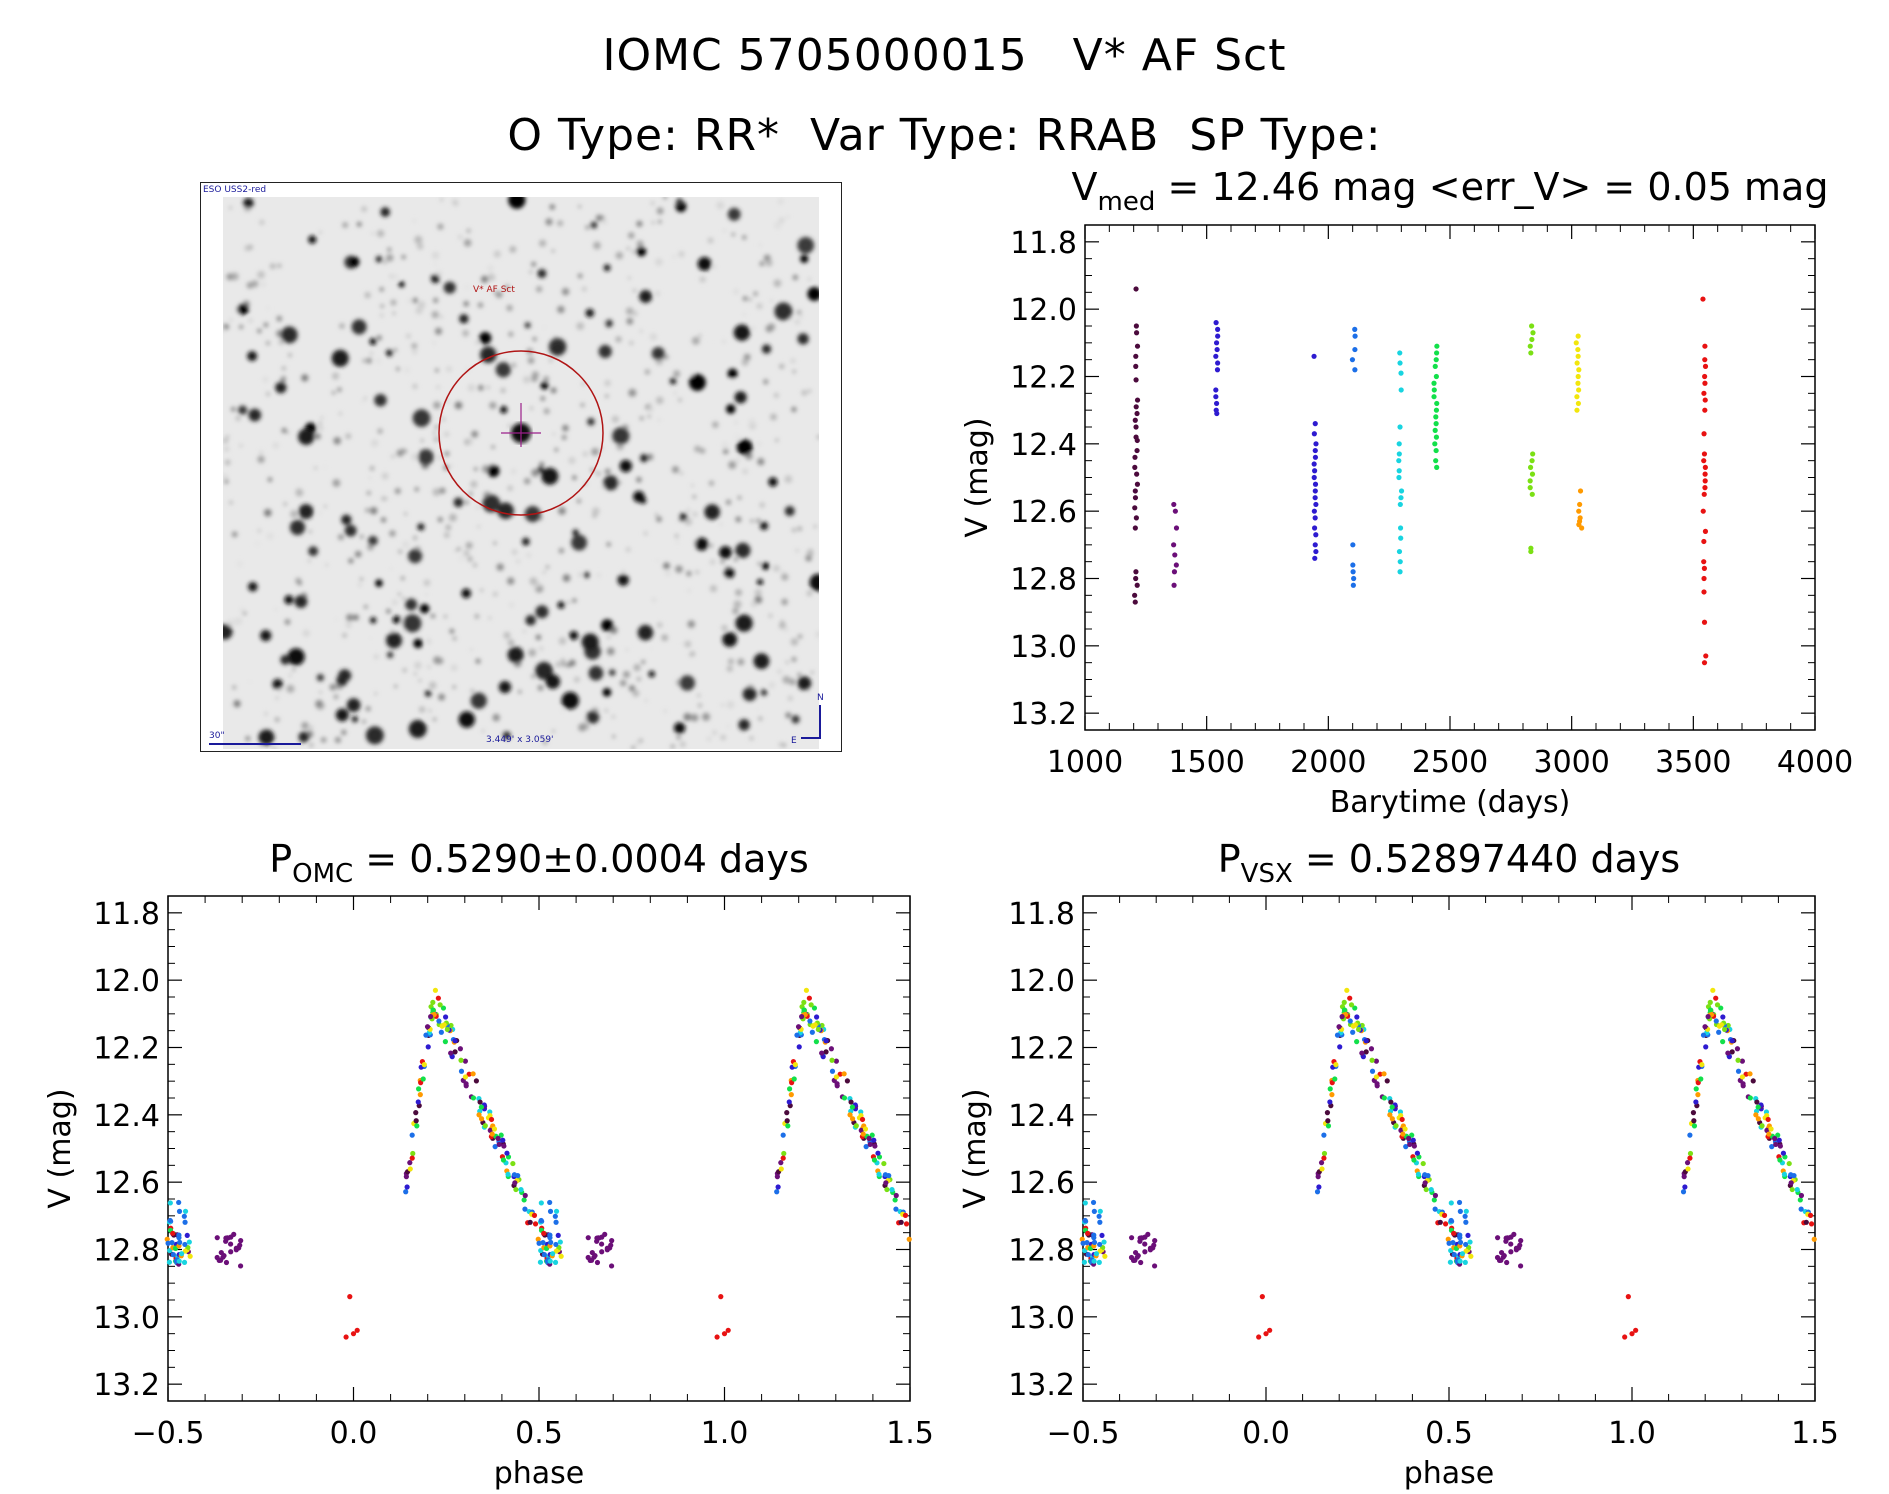 The height and width of the screenshot is (1494, 1889). What do you see at coordinates (1815, 1433) in the screenshot?
I see `x-tick-label: 1.5` at bounding box center [1815, 1433].